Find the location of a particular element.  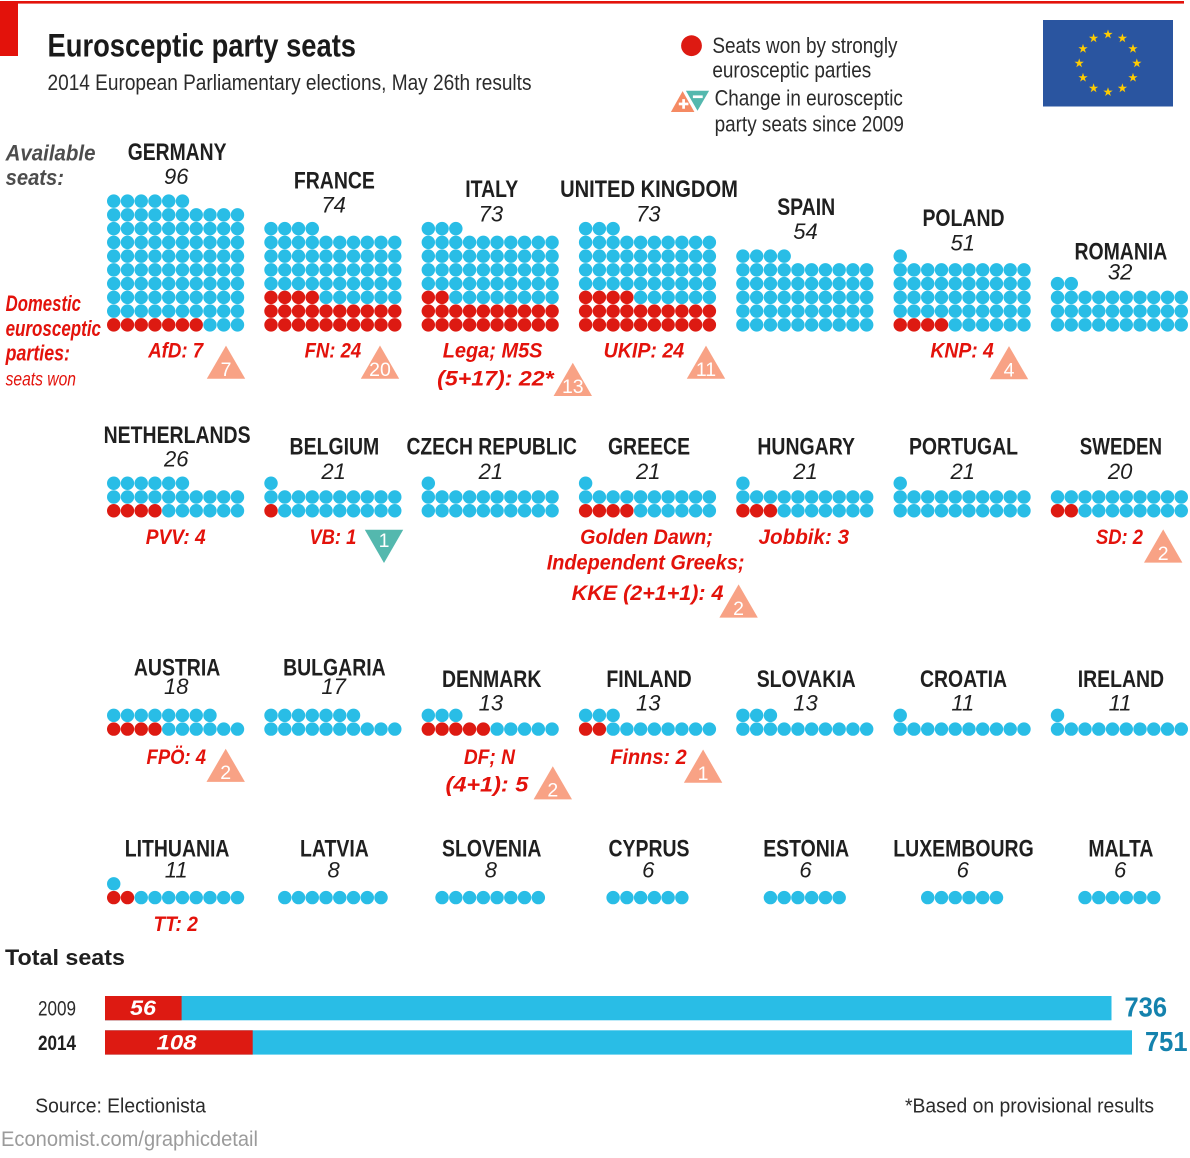

svg-text: LATVIA is located at coordinates (334, 849).